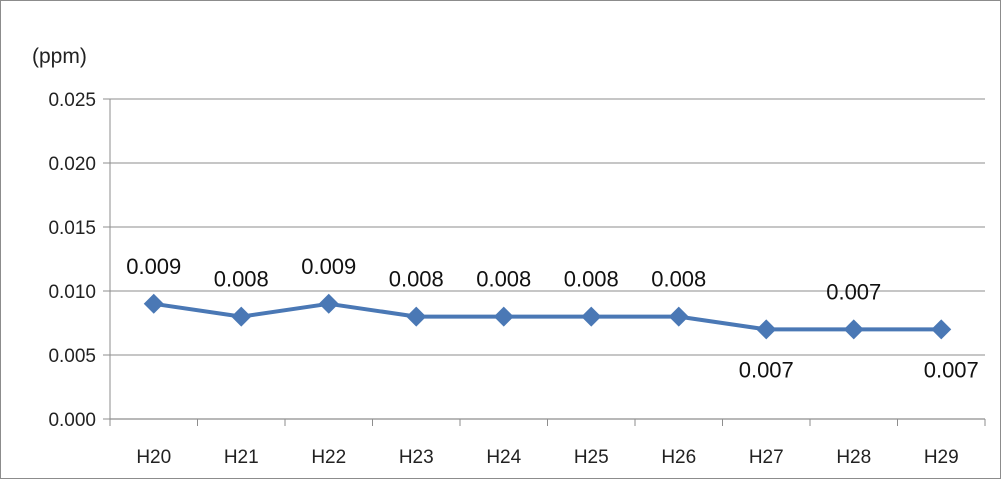 This screenshot has height=481, width=1003. What do you see at coordinates (72, 228) in the screenshot?
I see `y-tick-label: 0.015` at bounding box center [72, 228].